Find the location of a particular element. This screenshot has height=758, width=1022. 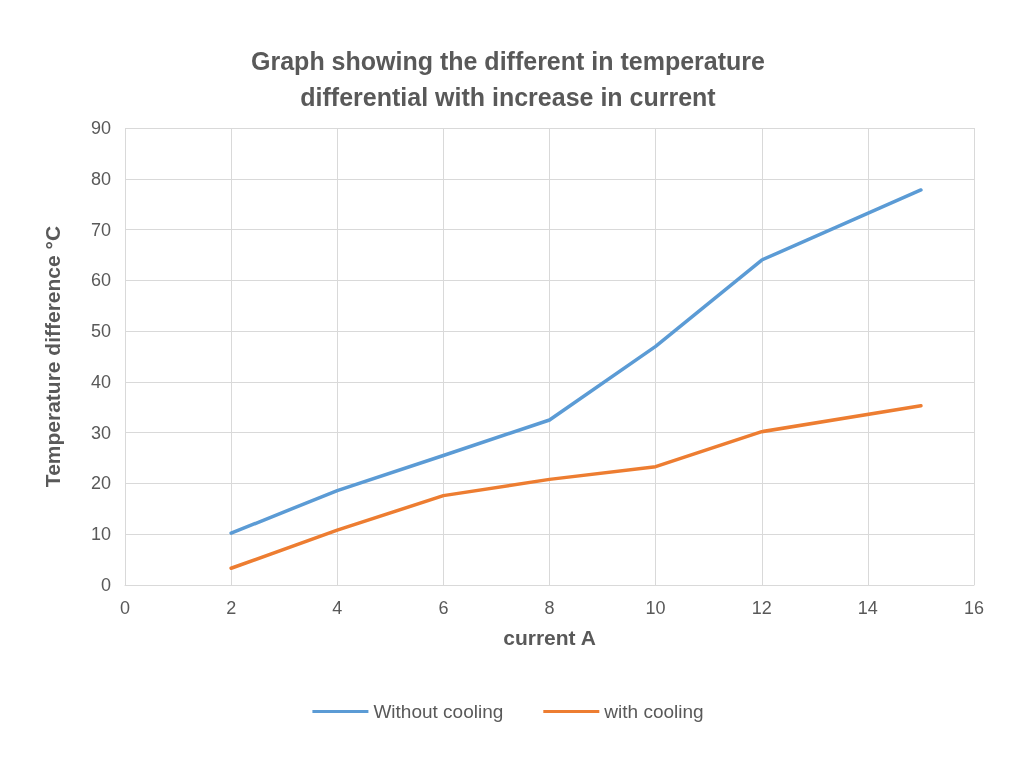

chart-title: Graph showing the different in temperature differential with increase in current is located at coordinates (508, 79).